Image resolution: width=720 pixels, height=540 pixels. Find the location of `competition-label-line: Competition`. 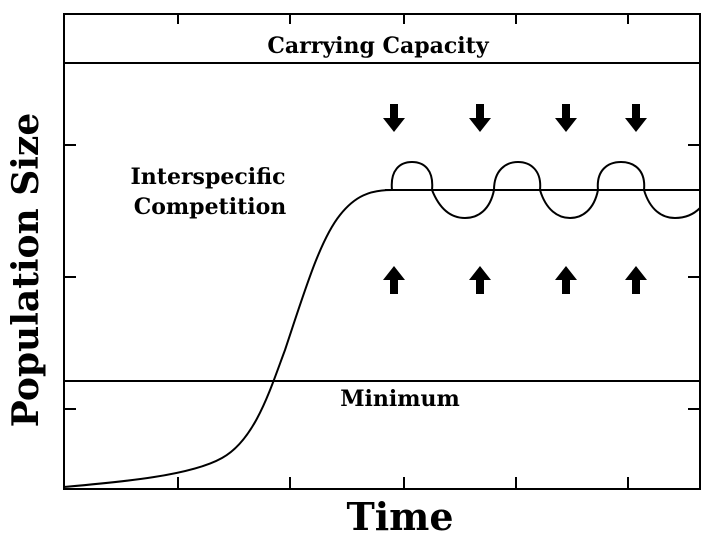

competition-label-line: Competition is located at coordinates (210, 207).